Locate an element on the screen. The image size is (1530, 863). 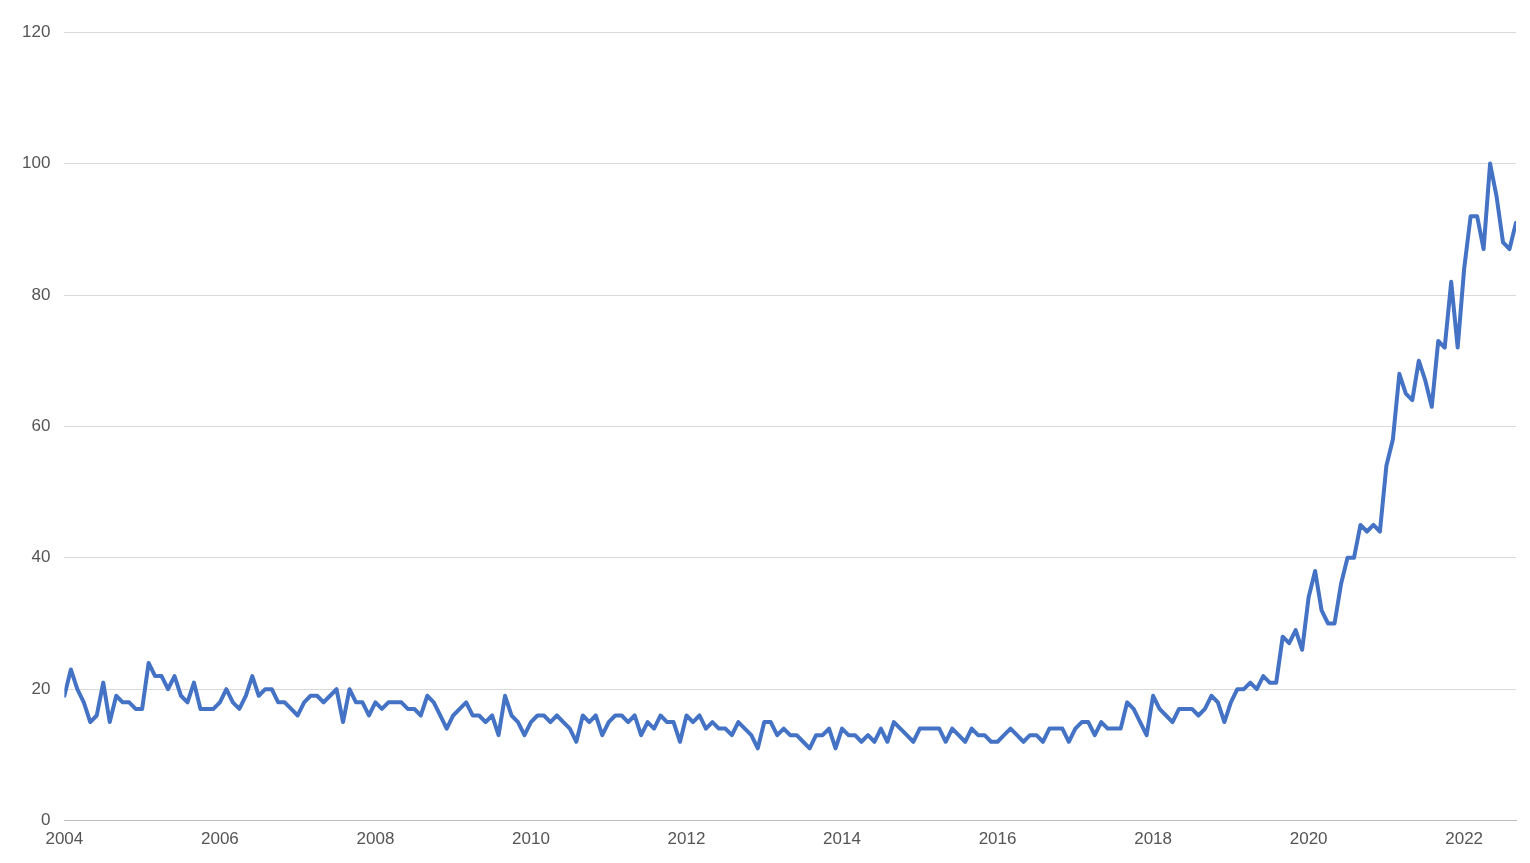
x-tick-label: 2016 is located at coordinates (997, 839).